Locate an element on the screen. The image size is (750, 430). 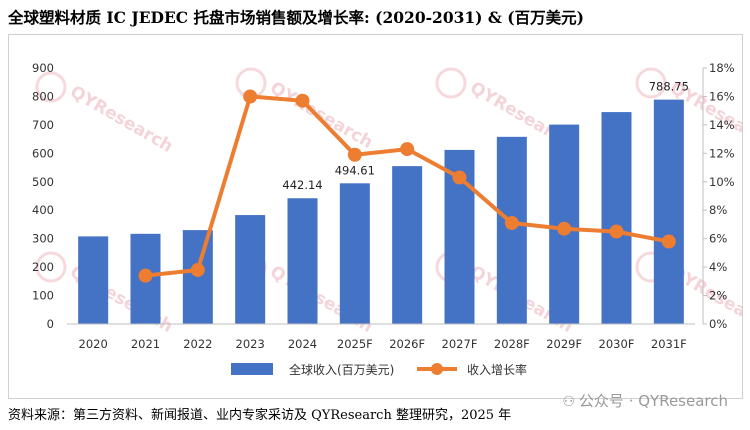
y-right-tick-label: 14% is located at coordinates (722, 125).